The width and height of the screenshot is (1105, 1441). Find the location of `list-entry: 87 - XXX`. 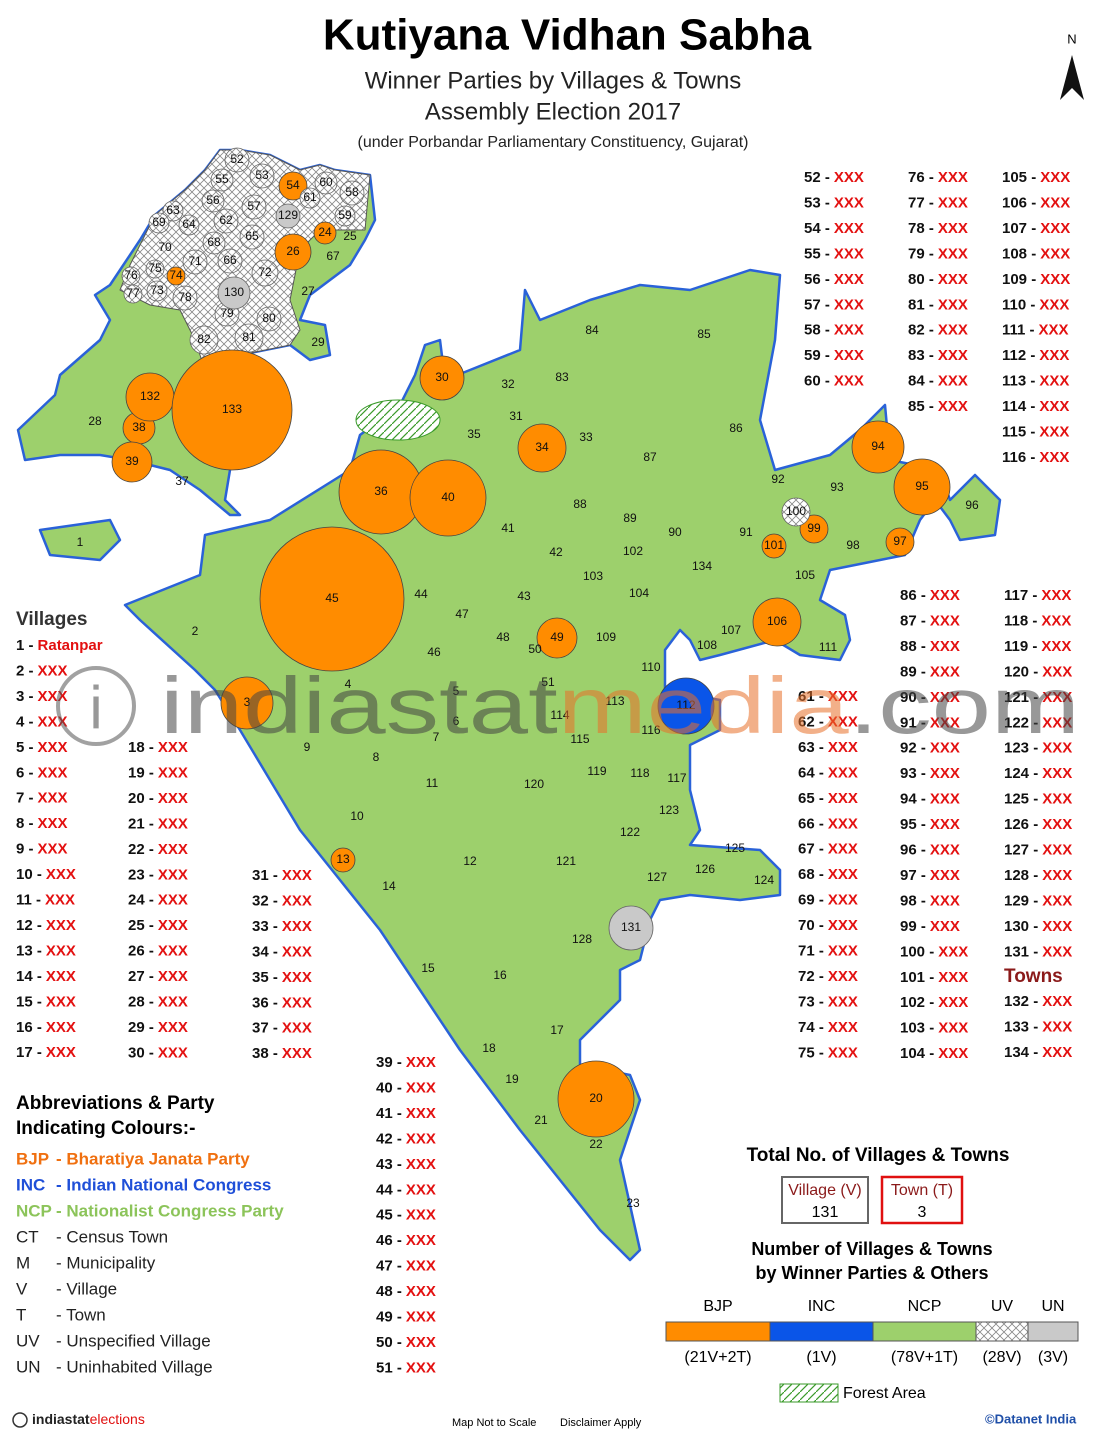

list-entry: 87 - XXX is located at coordinates (930, 620).